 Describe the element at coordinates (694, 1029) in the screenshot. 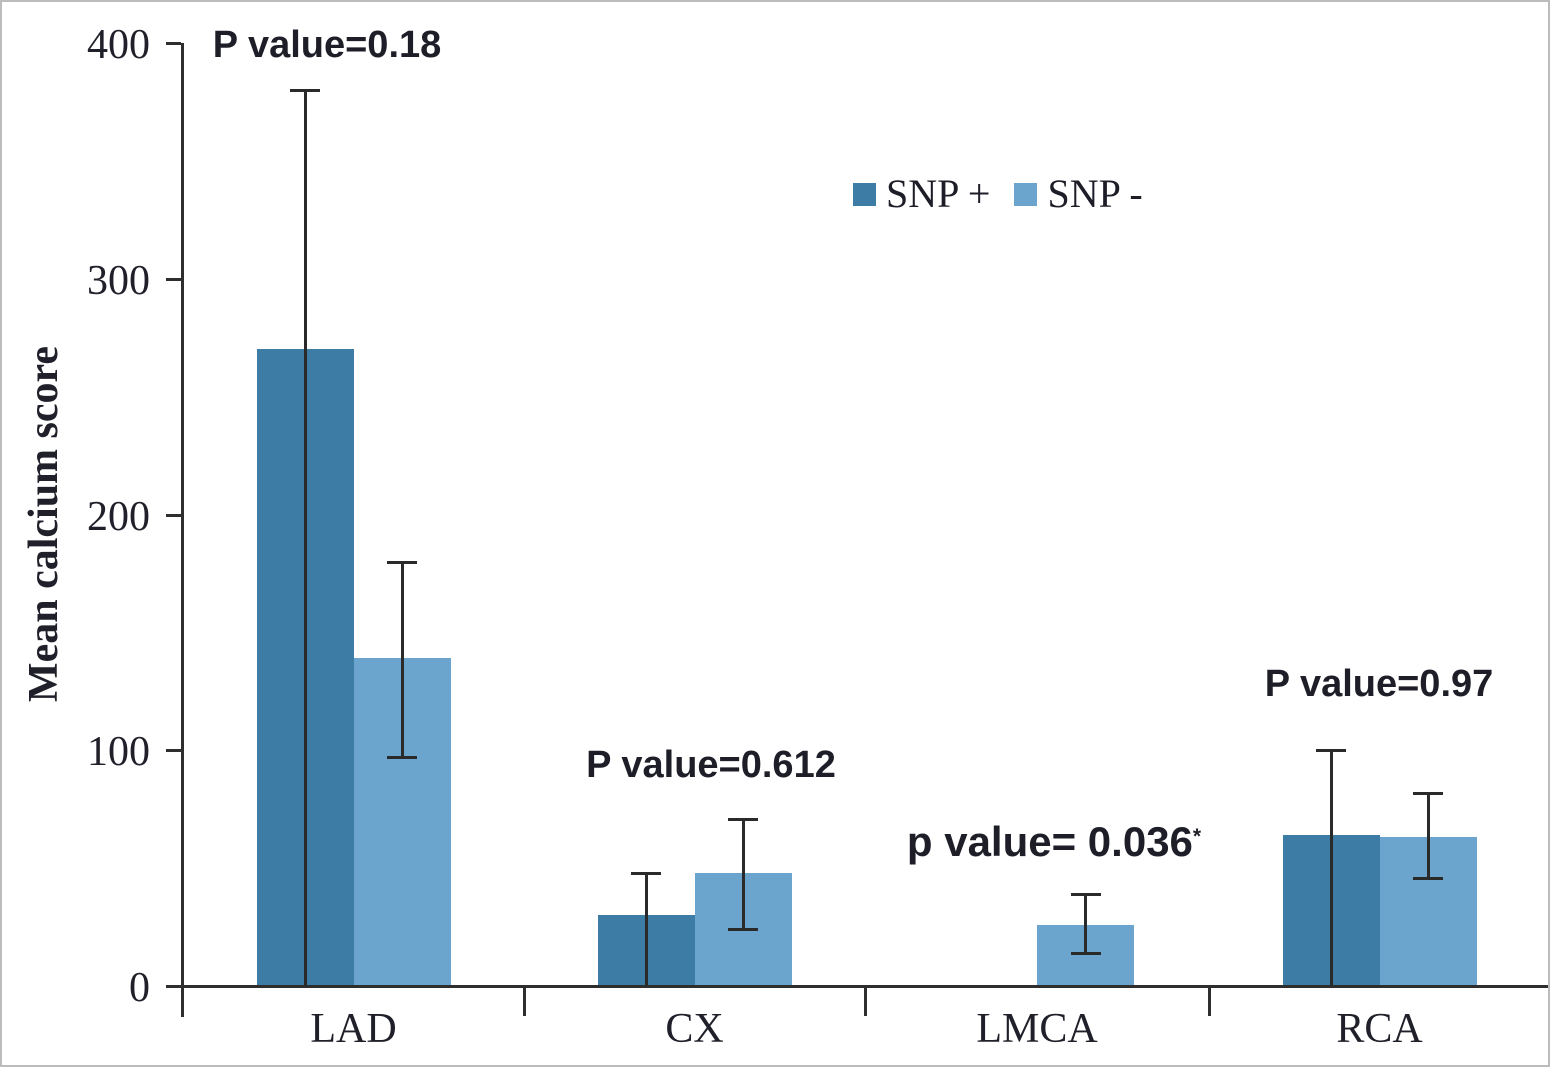

I see `category-label: CX` at that location.